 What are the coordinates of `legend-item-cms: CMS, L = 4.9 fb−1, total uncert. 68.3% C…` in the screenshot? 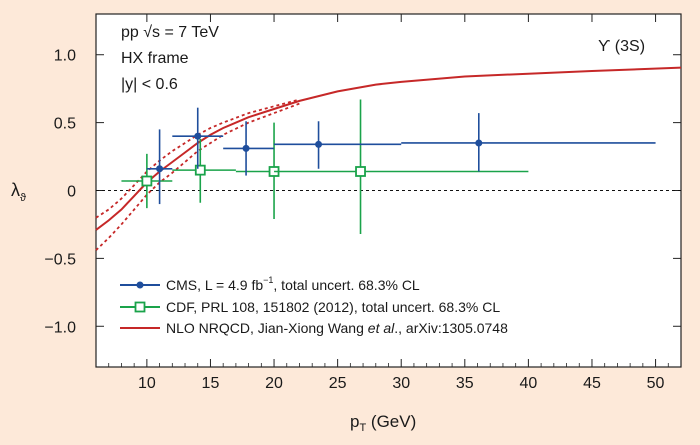 It's located at (270, 284).